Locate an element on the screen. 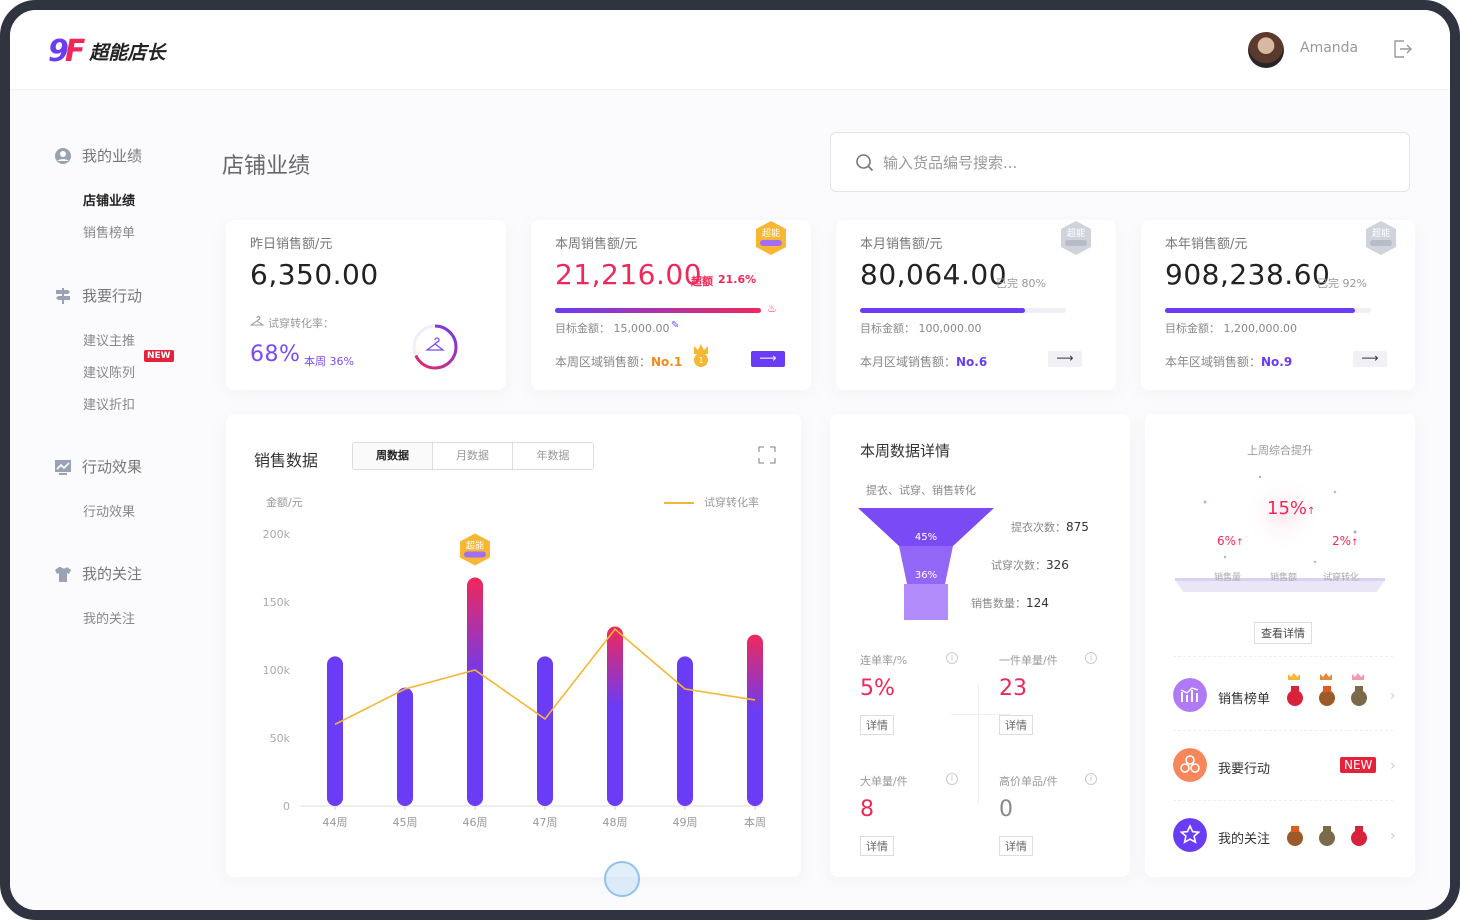 This screenshot has width=1460, height=920. logo: 9F 超能店长 is located at coordinates (106, 51).